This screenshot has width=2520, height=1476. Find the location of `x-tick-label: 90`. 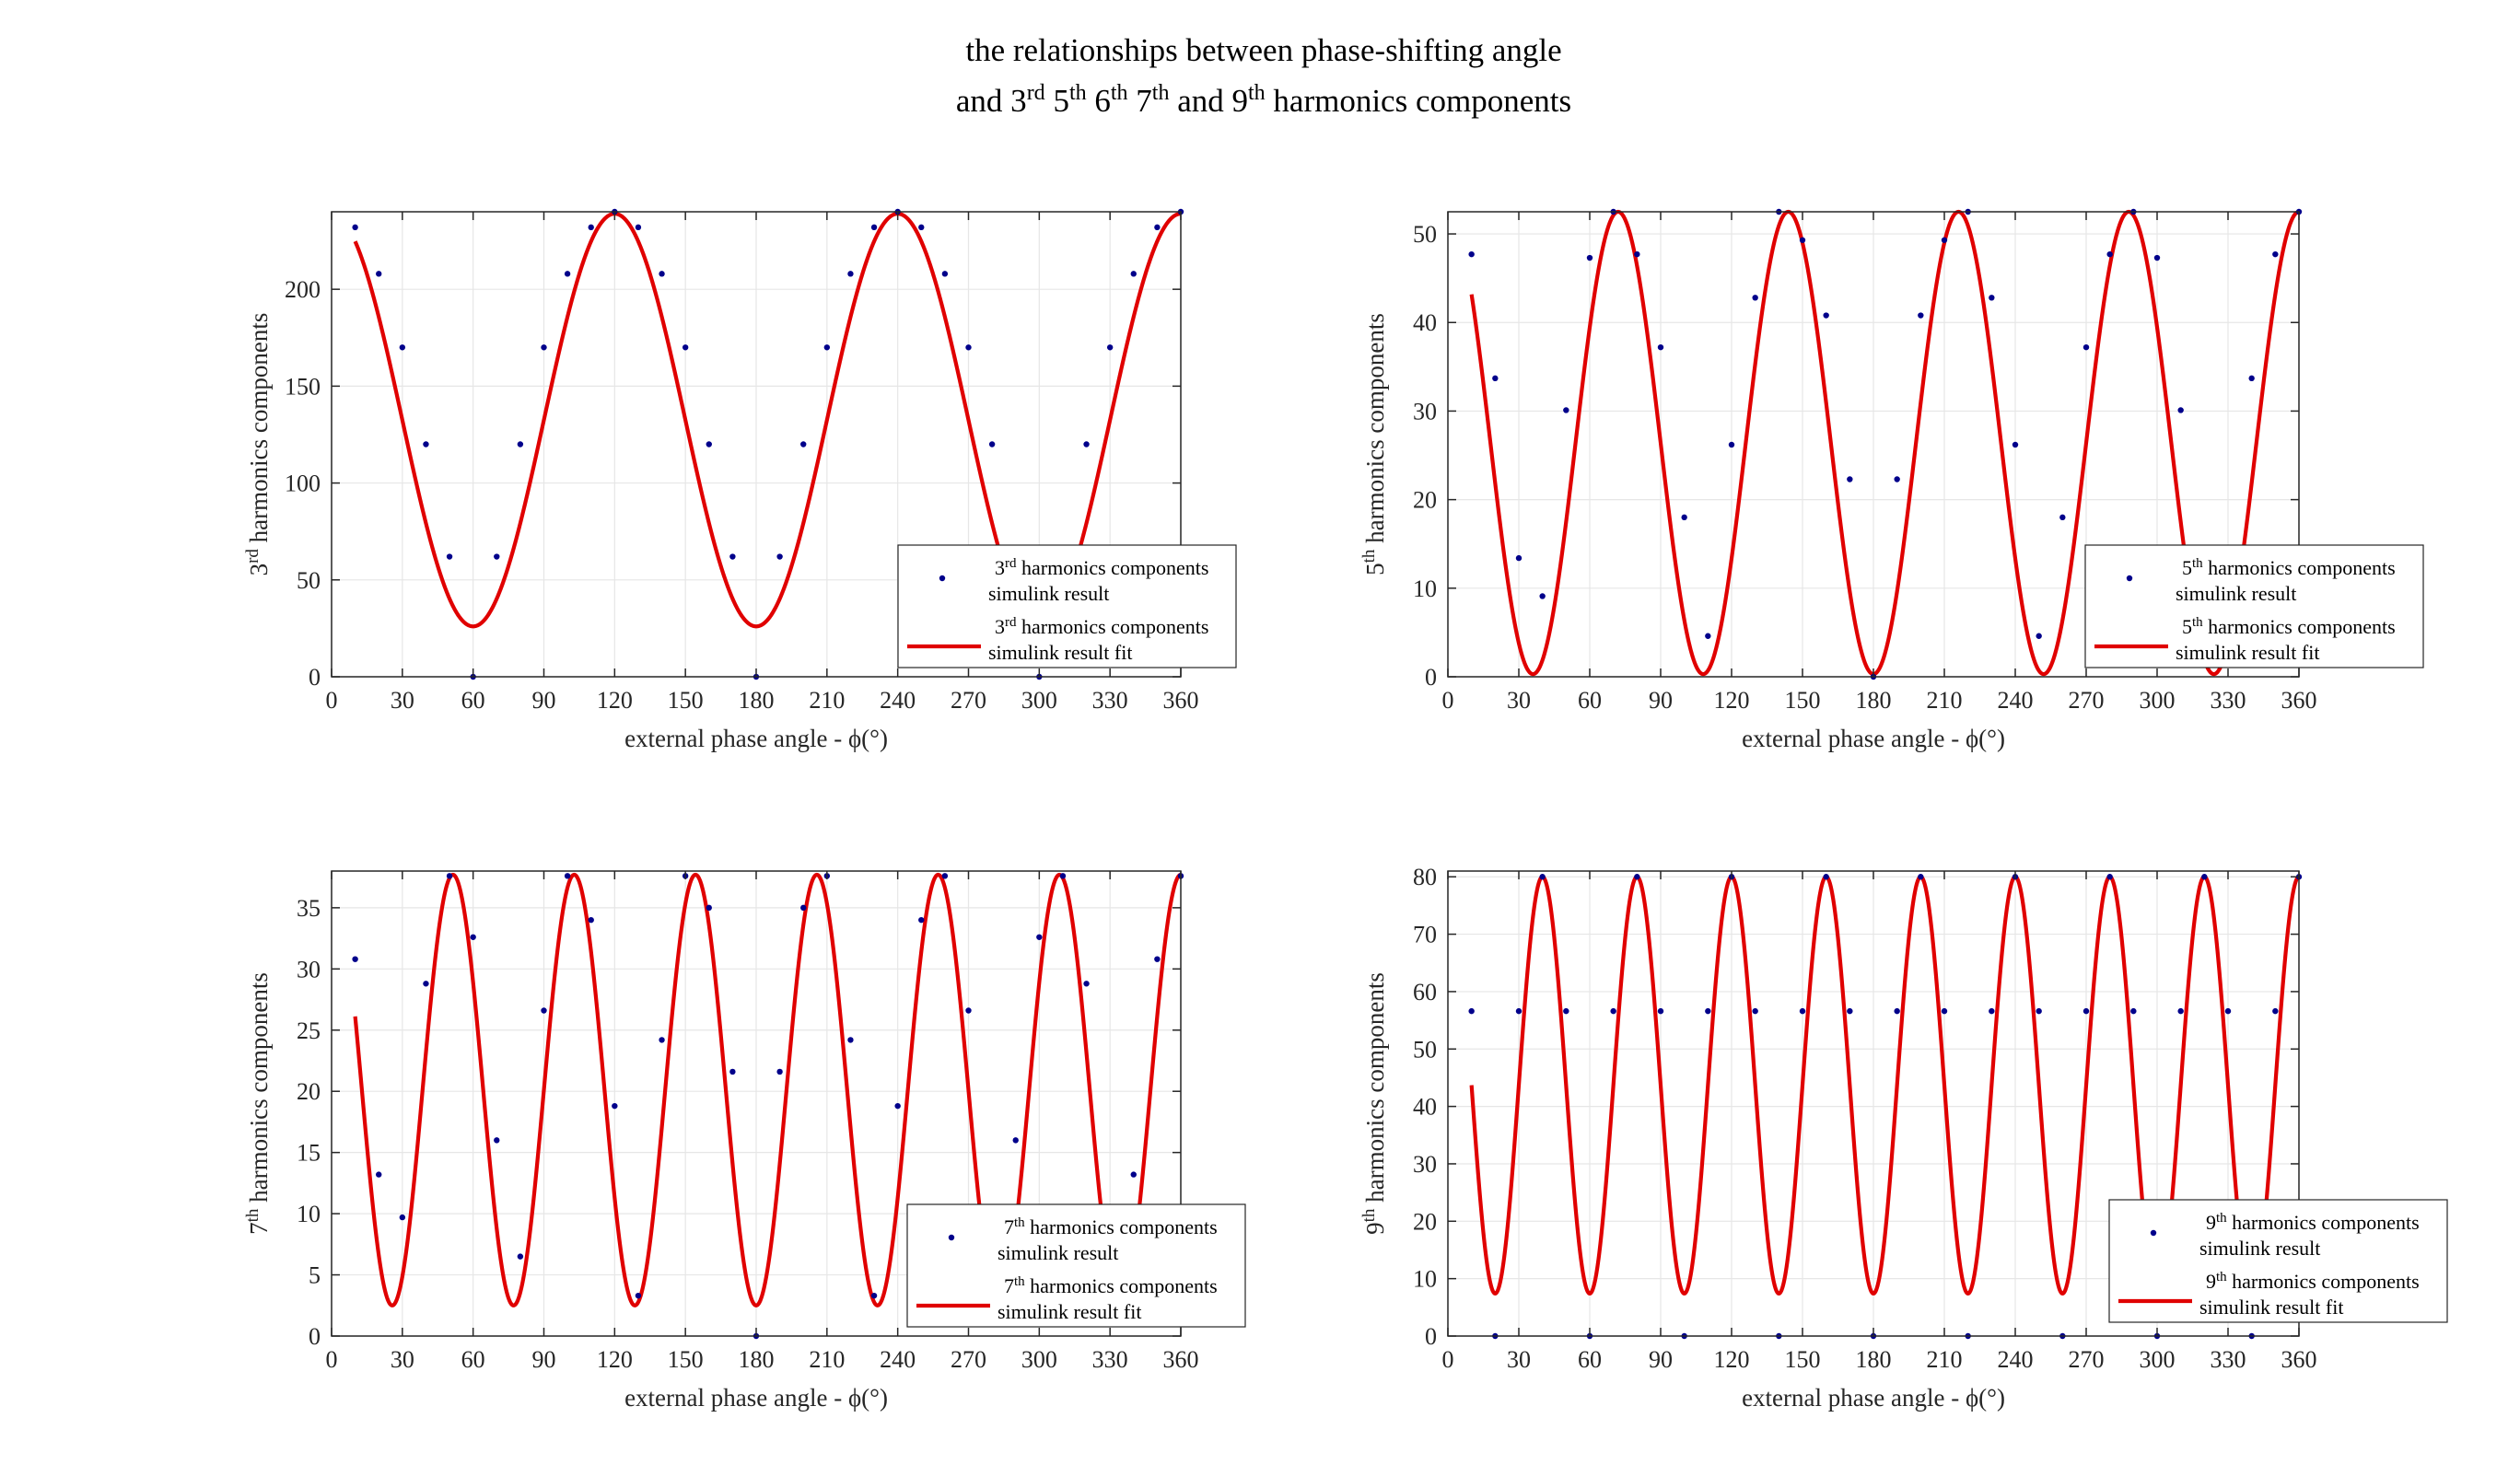

x-tick-label: 90 is located at coordinates (1661, 701).